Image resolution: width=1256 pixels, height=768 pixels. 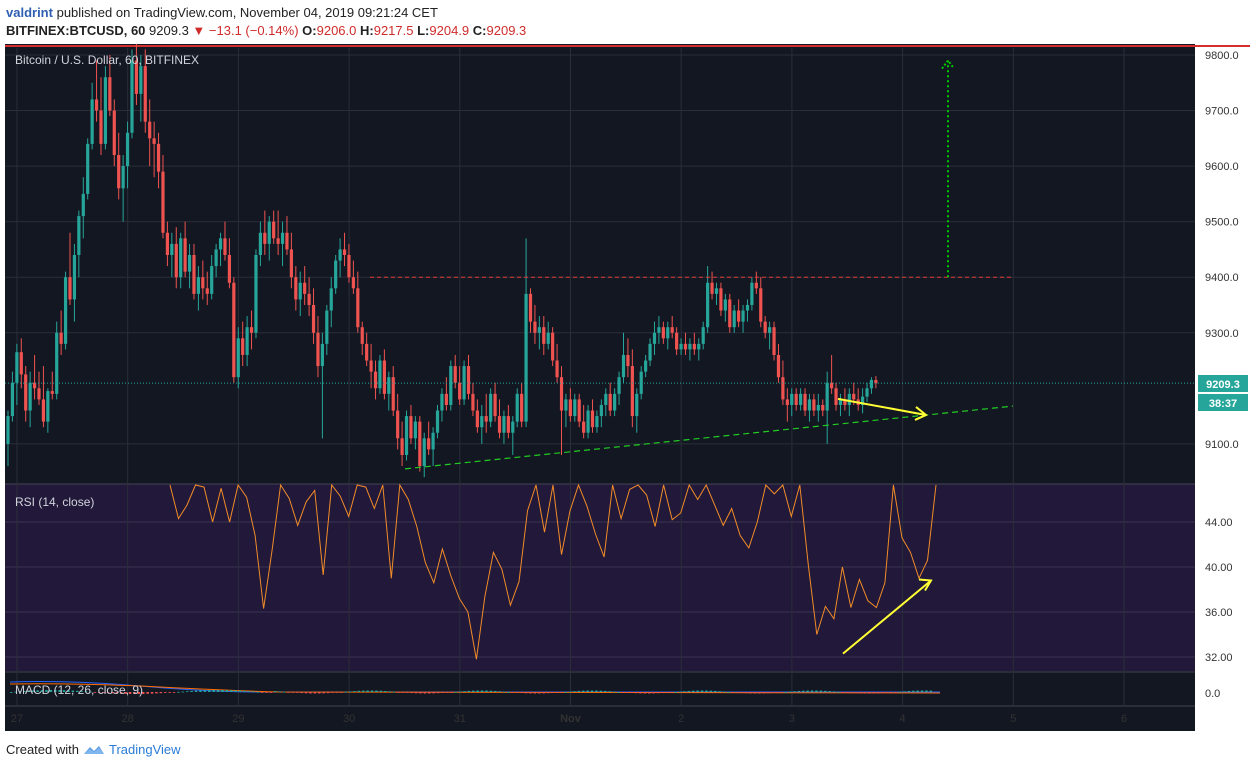 What do you see at coordinates (921, 413) in the screenshot?
I see `price-divergence-arrow-head` at bounding box center [921, 413].